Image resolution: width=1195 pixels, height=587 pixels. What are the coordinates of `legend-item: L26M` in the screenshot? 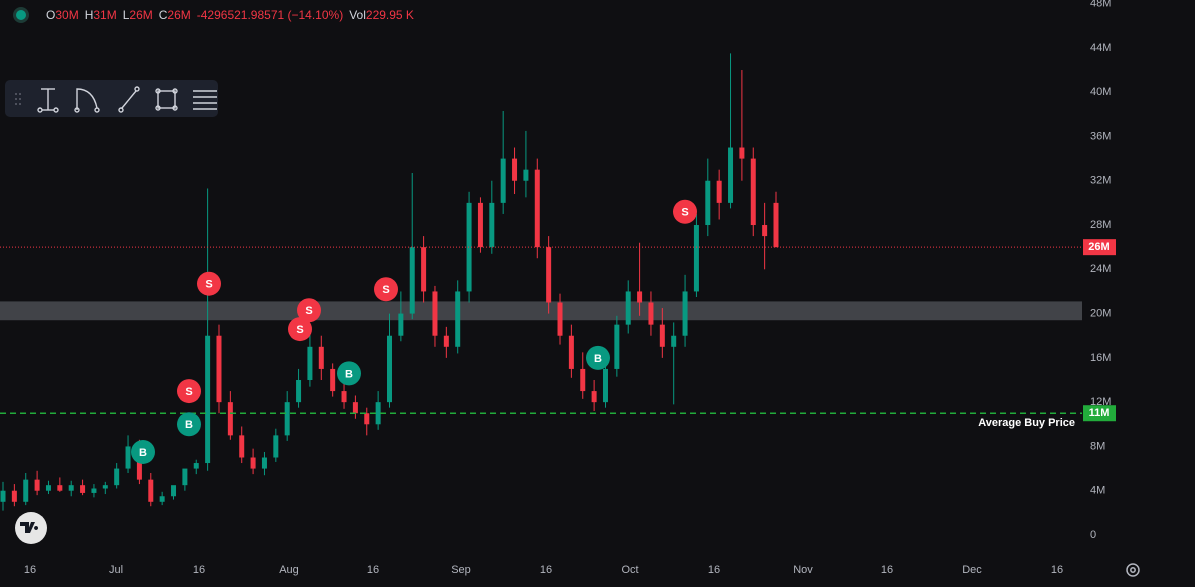 It's located at (138, 15).